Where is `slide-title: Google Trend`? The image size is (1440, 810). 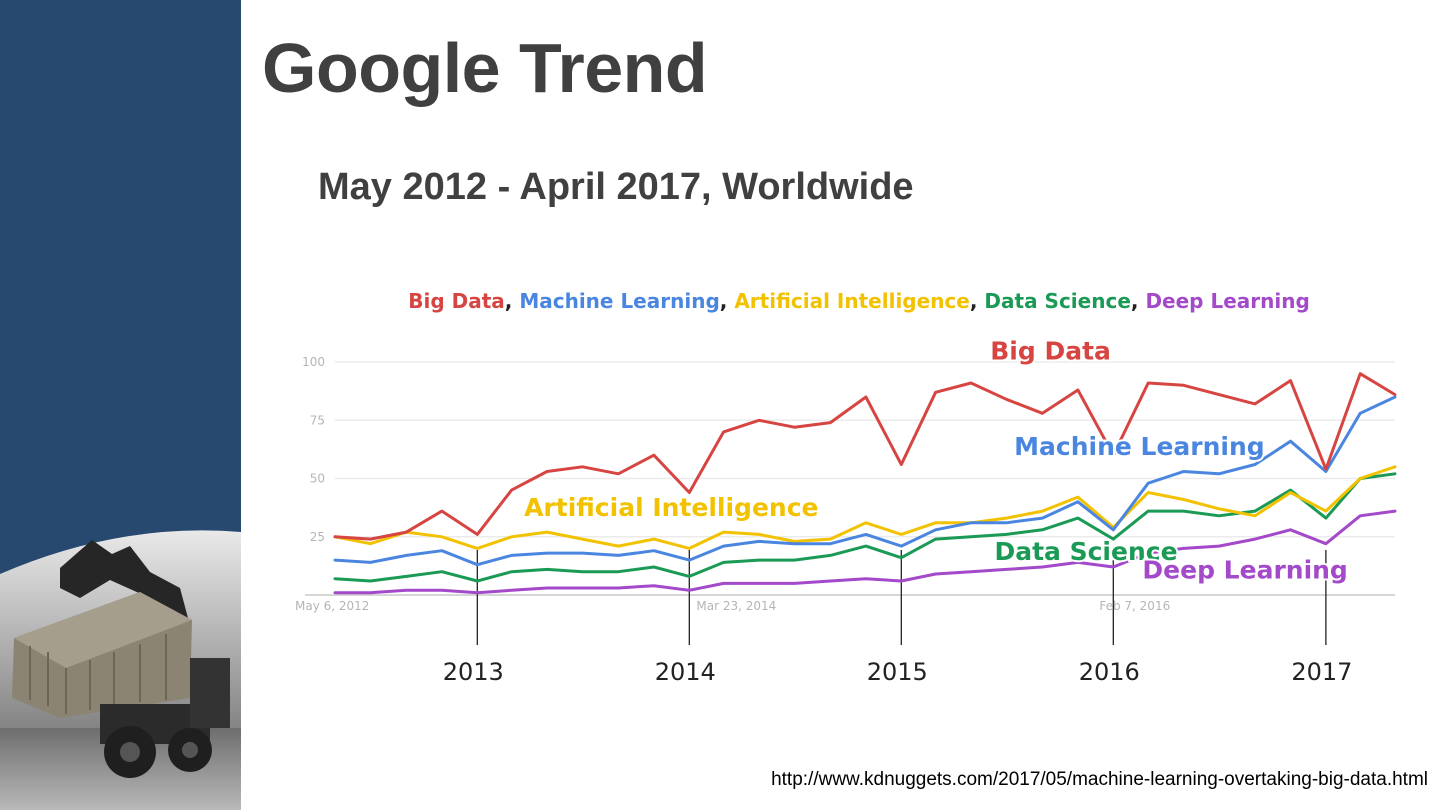 slide-title: Google Trend is located at coordinates (485, 68).